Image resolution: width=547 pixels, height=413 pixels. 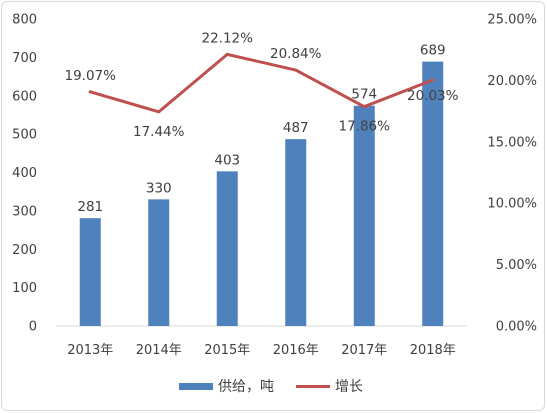 What do you see at coordinates (24, 58) in the screenshot?
I see `left-tick-label: 700` at bounding box center [24, 58].